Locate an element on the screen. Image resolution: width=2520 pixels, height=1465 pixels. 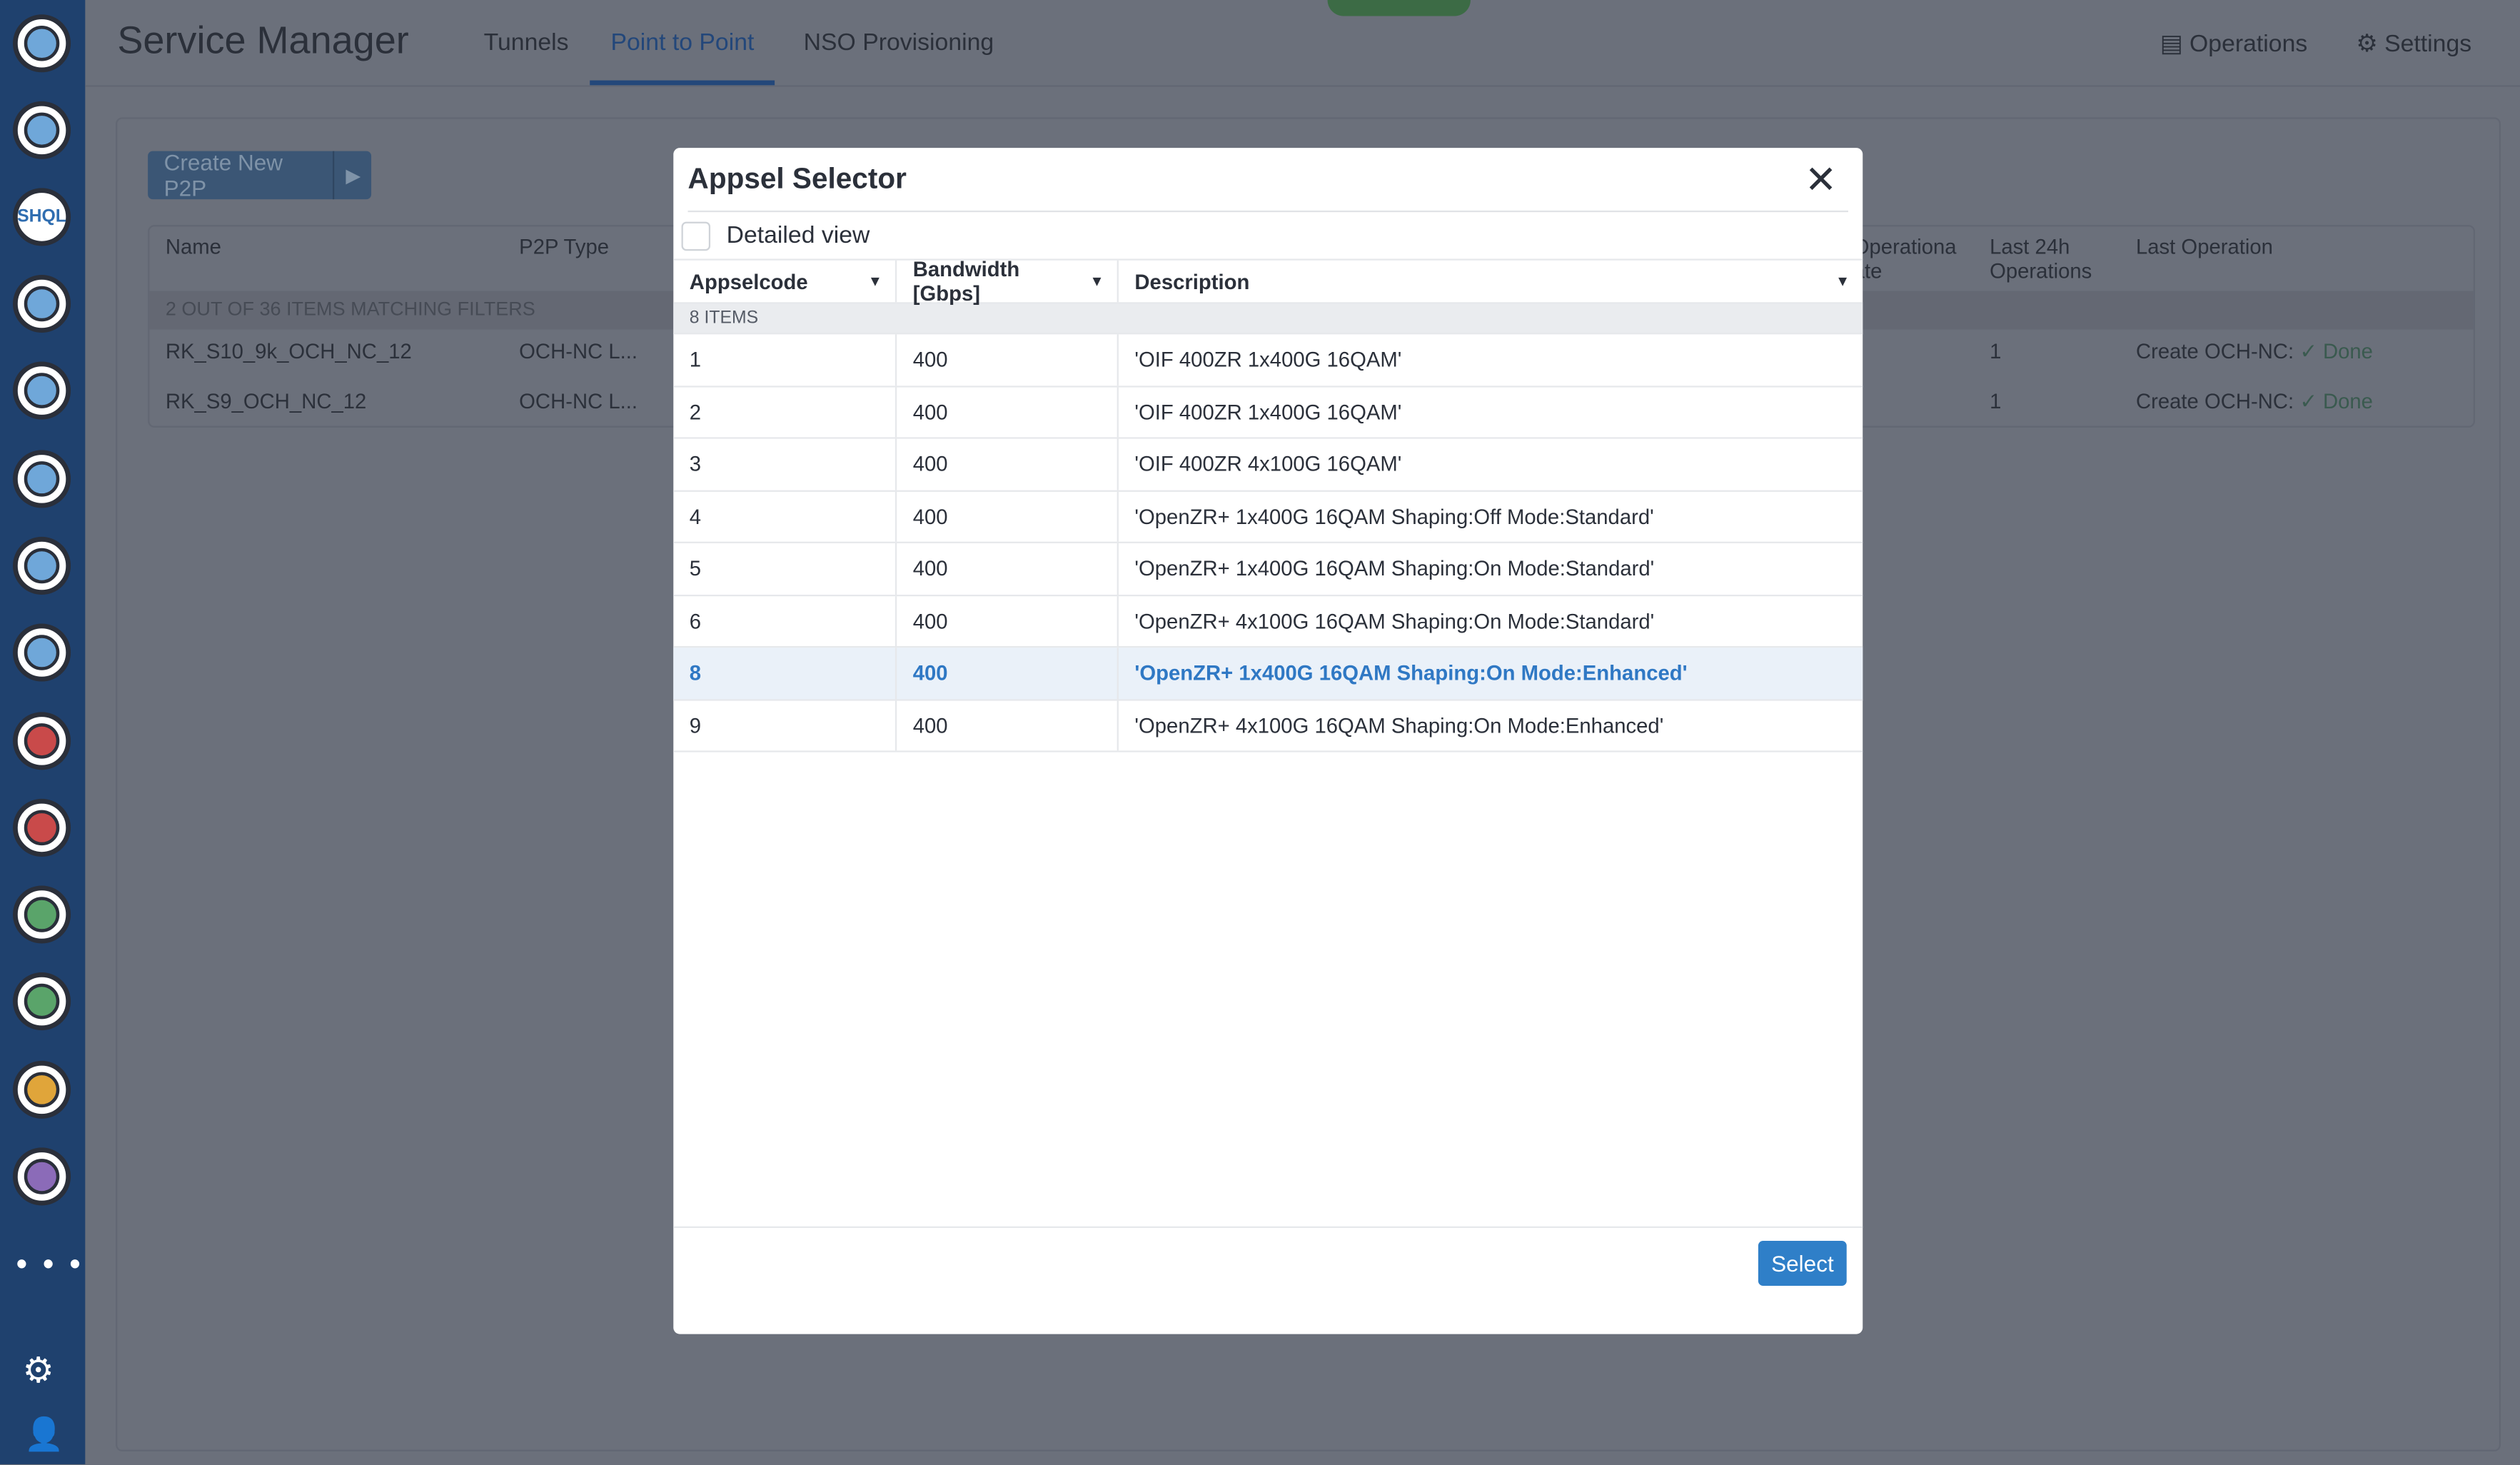
column-header-p2p-type: P2P Type is located at coordinates (564, 246).